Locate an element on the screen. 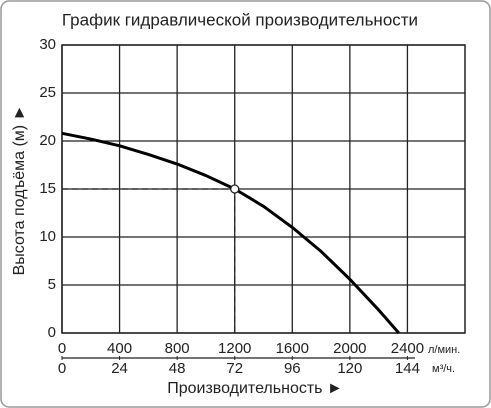 This screenshot has height=408, width=491. x2-tick-label: 120 is located at coordinates (349, 368).